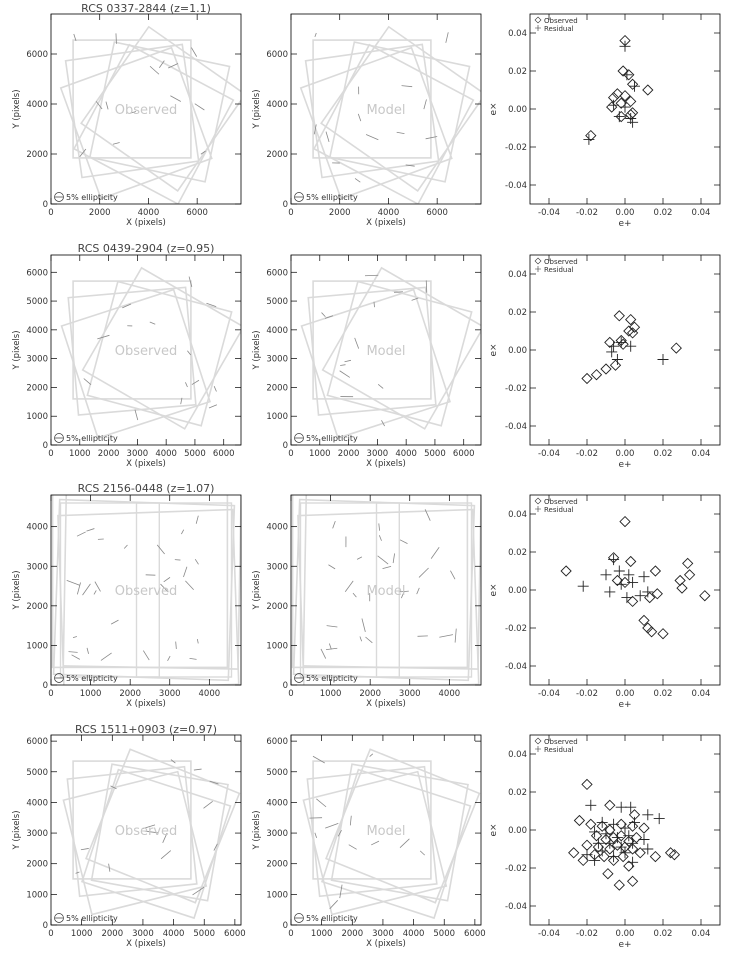 This screenshot has width=735, height=960. What do you see at coordinates (37, 417) in the screenshot?
I see `y-tick-label: 1000` at bounding box center [37, 417].